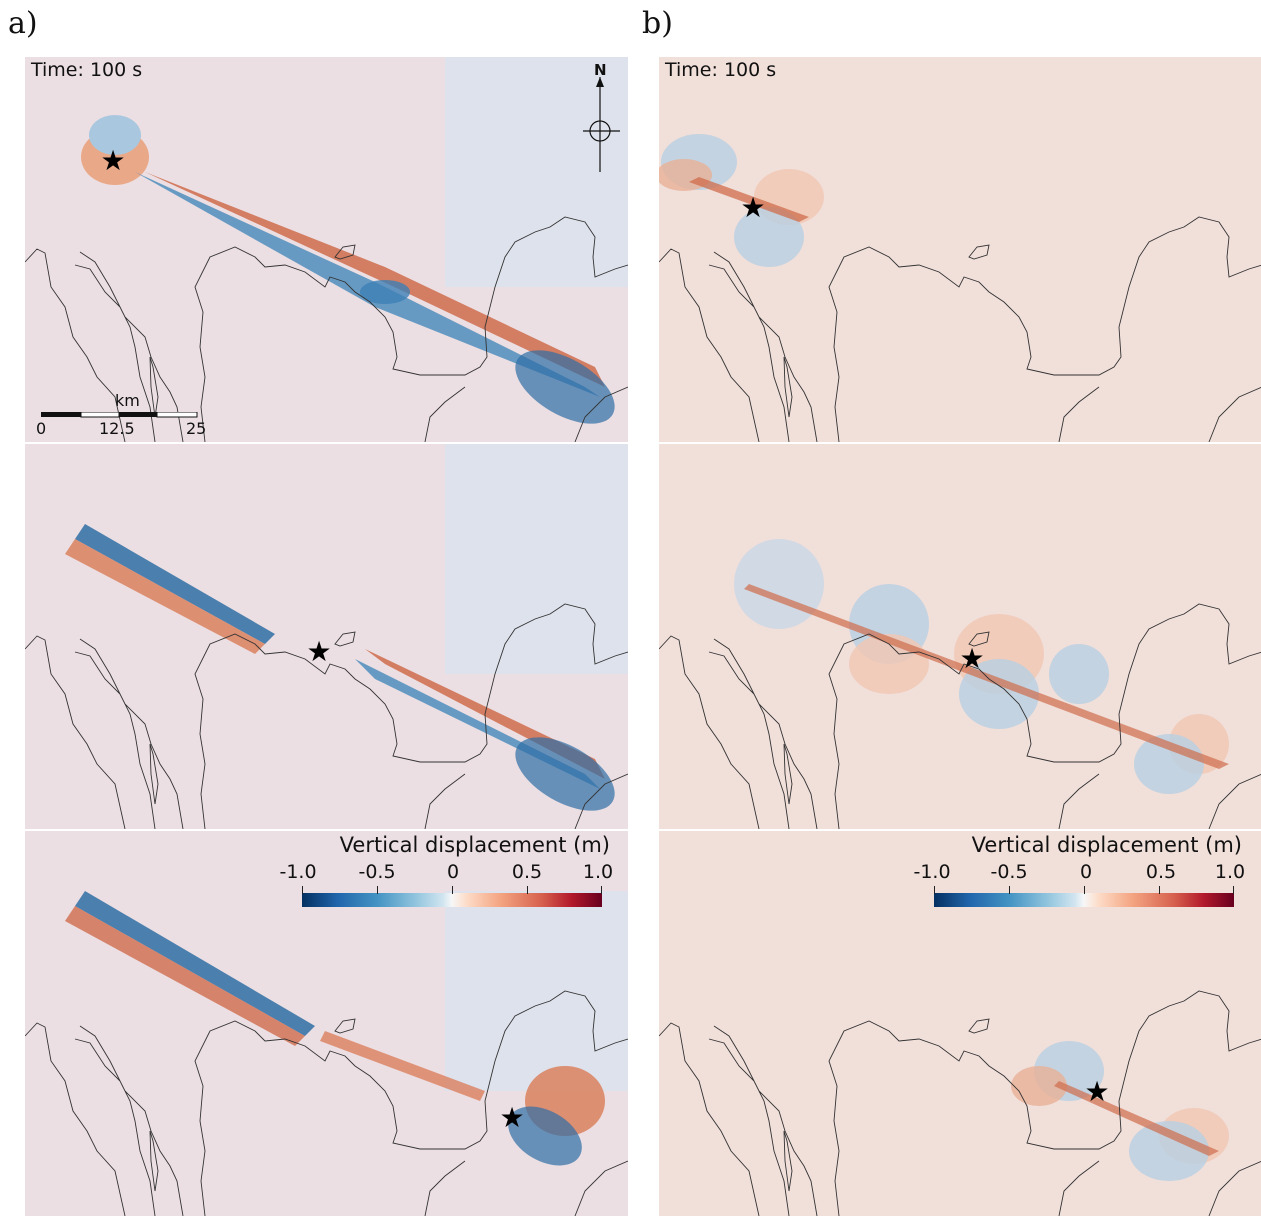 The height and width of the screenshot is (1216, 1261). What do you see at coordinates (603, 117) in the screenshot?
I see `north-arrow-icon: N` at bounding box center [603, 117].